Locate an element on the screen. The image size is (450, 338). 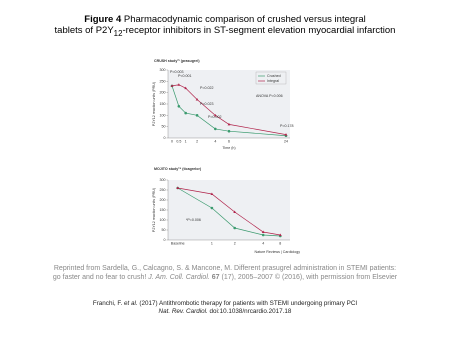
legend-label: Integral is located at coordinates (273, 81).